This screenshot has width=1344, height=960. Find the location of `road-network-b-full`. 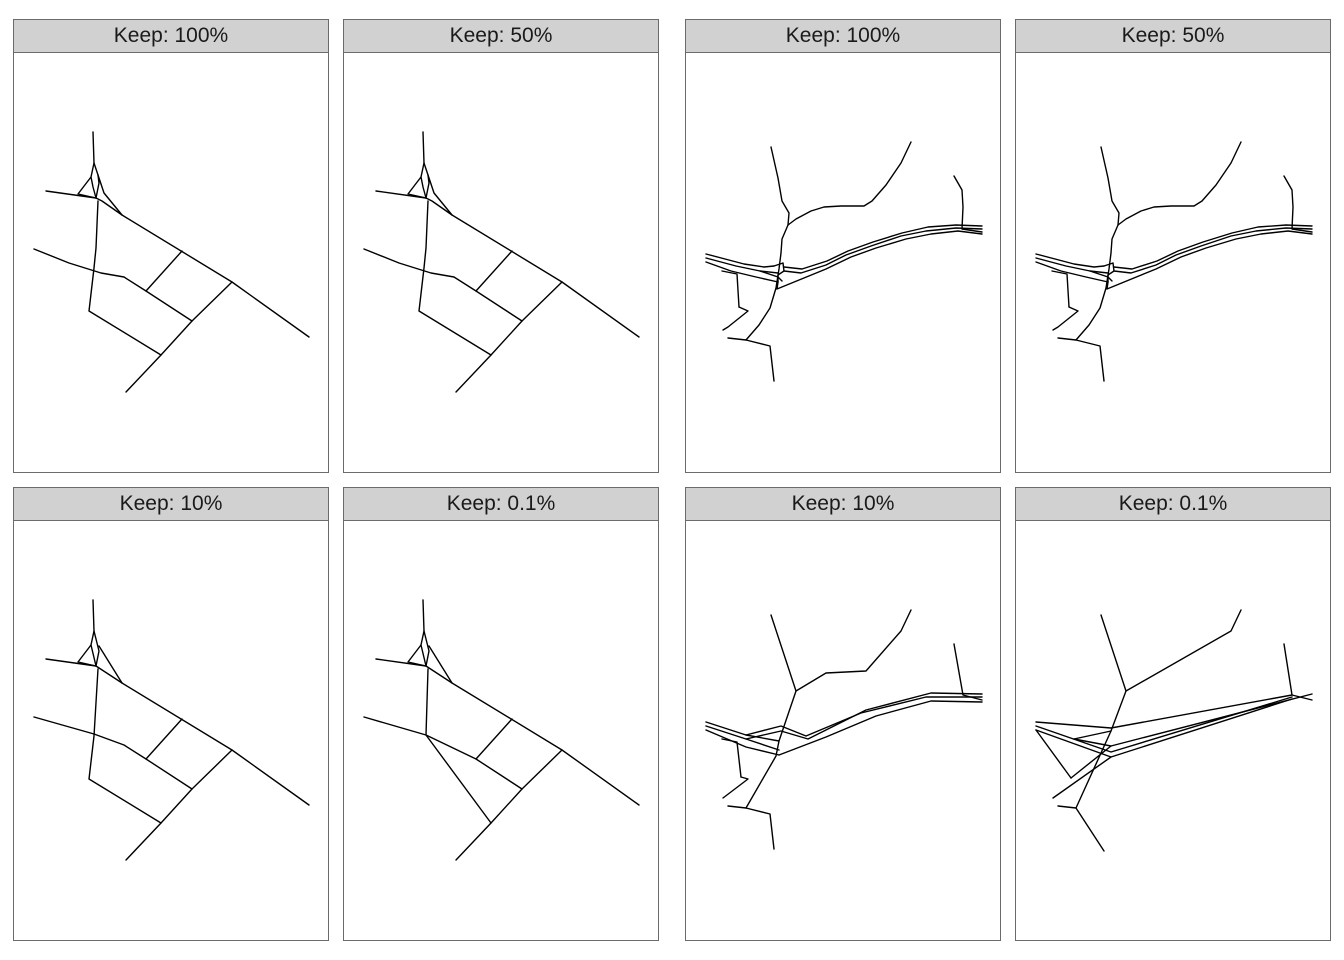

road-network-b-full is located at coordinates (844, 261).